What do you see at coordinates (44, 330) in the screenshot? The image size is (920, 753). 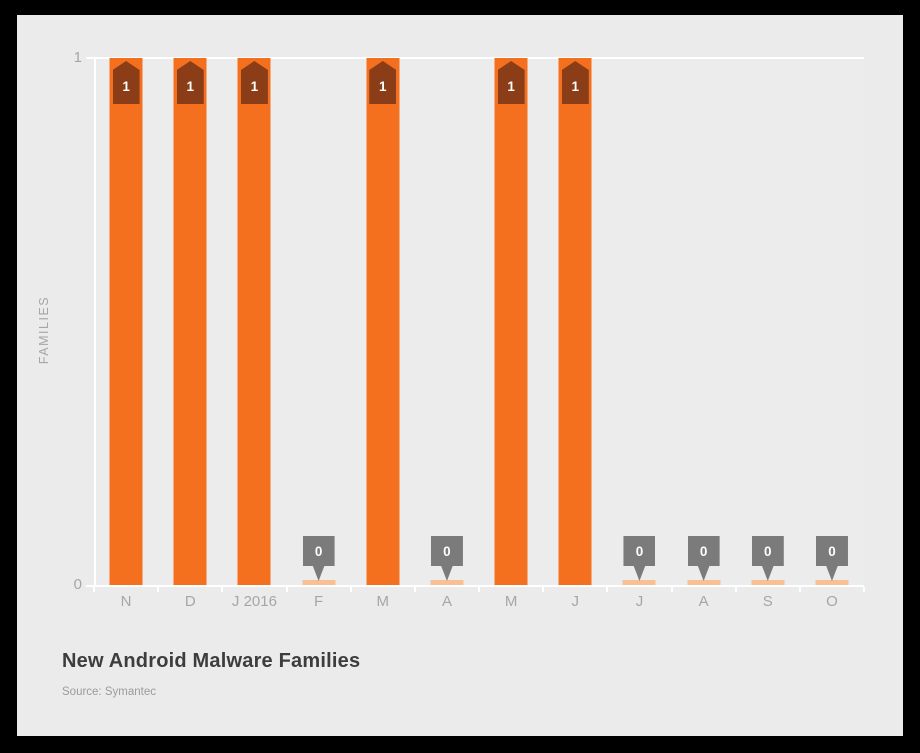 I see `y-axis-title: FAMILIES` at bounding box center [44, 330].